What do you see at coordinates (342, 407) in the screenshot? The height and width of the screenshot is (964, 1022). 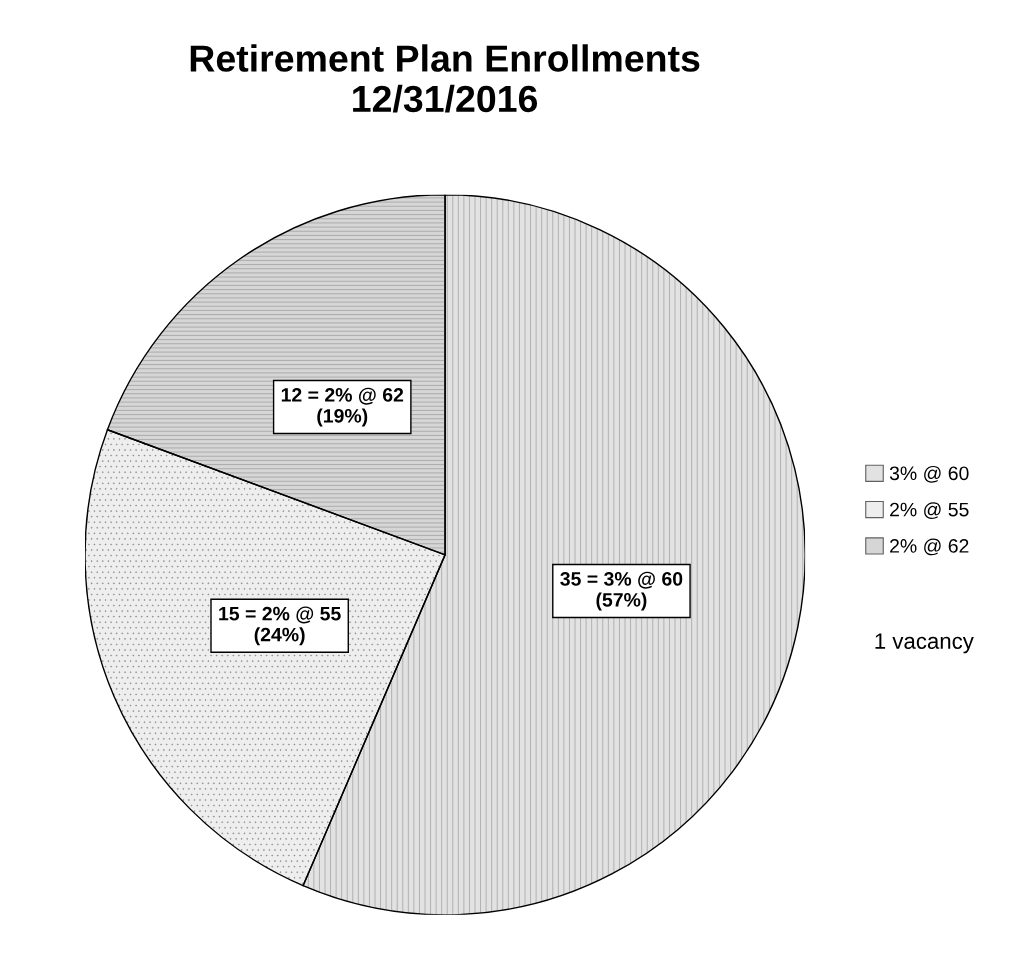 I see `data-label: 12 = 2% @ 62 (19%)` at bounding box center [342, 407].